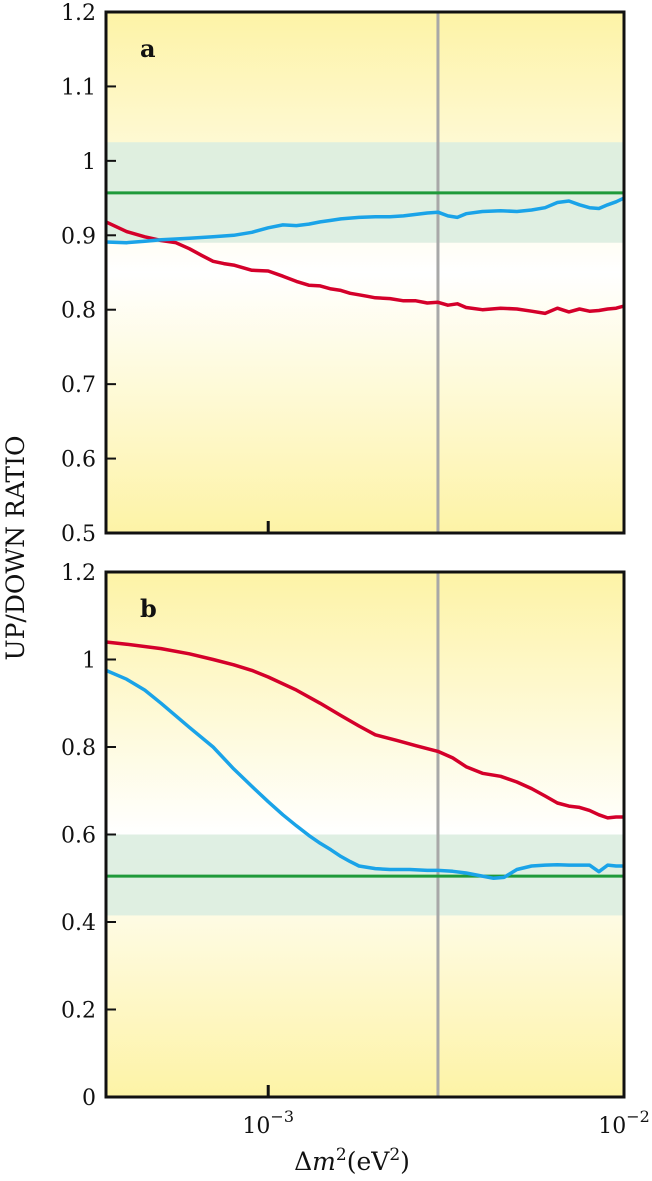  I want to click on y-axis: 0 0.2 0.4 0.6 0.8 1 1.2, so click(88, 836).